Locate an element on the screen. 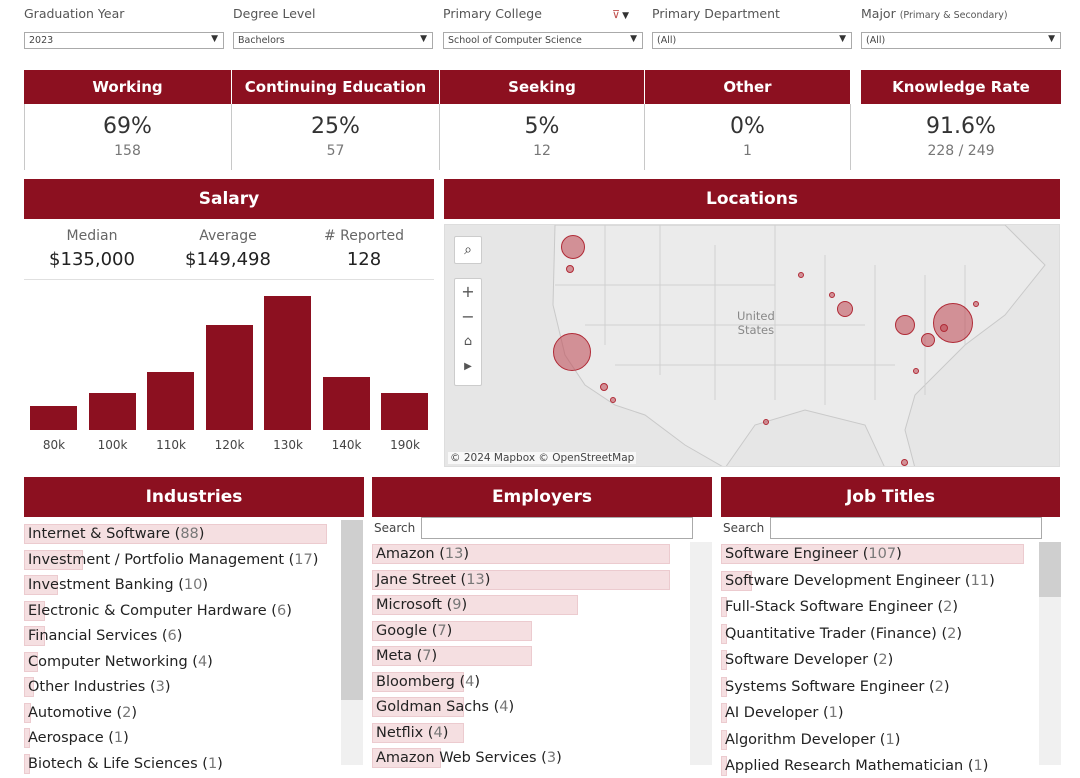 This screenshot has height=778, width=1080. employers-search-input is located at coordinates (557, 528).